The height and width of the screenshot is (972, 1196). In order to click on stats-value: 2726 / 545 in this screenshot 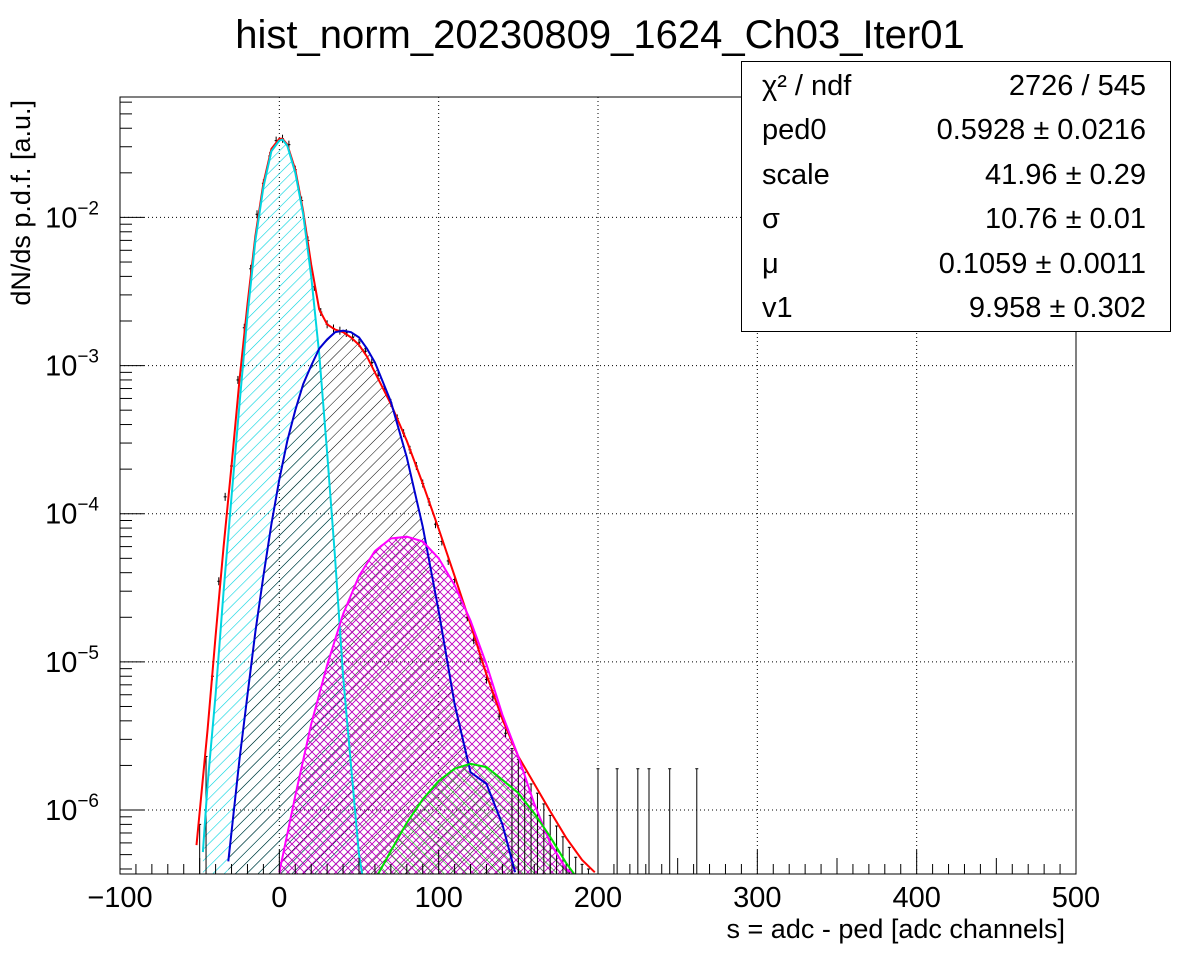, I will do `click(1077, 86)`.